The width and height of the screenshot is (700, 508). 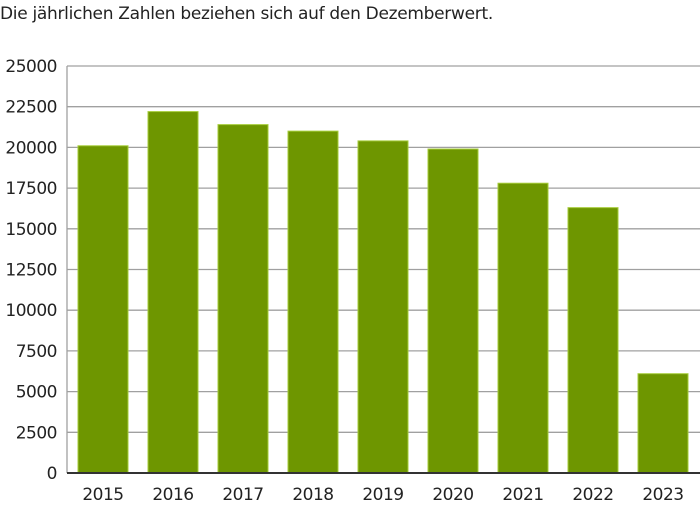 I want to click on x-tick-label: 2017, so click(x=242, y=495).